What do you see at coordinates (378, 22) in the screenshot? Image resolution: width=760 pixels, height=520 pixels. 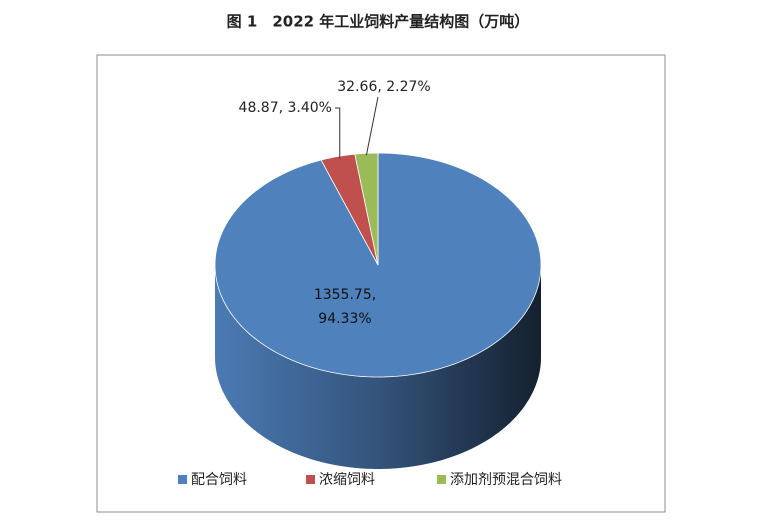 I see `chart-title: 图 1 2022 年工业饲料产量结构图（万吨）` at bounding box center [378, 22].